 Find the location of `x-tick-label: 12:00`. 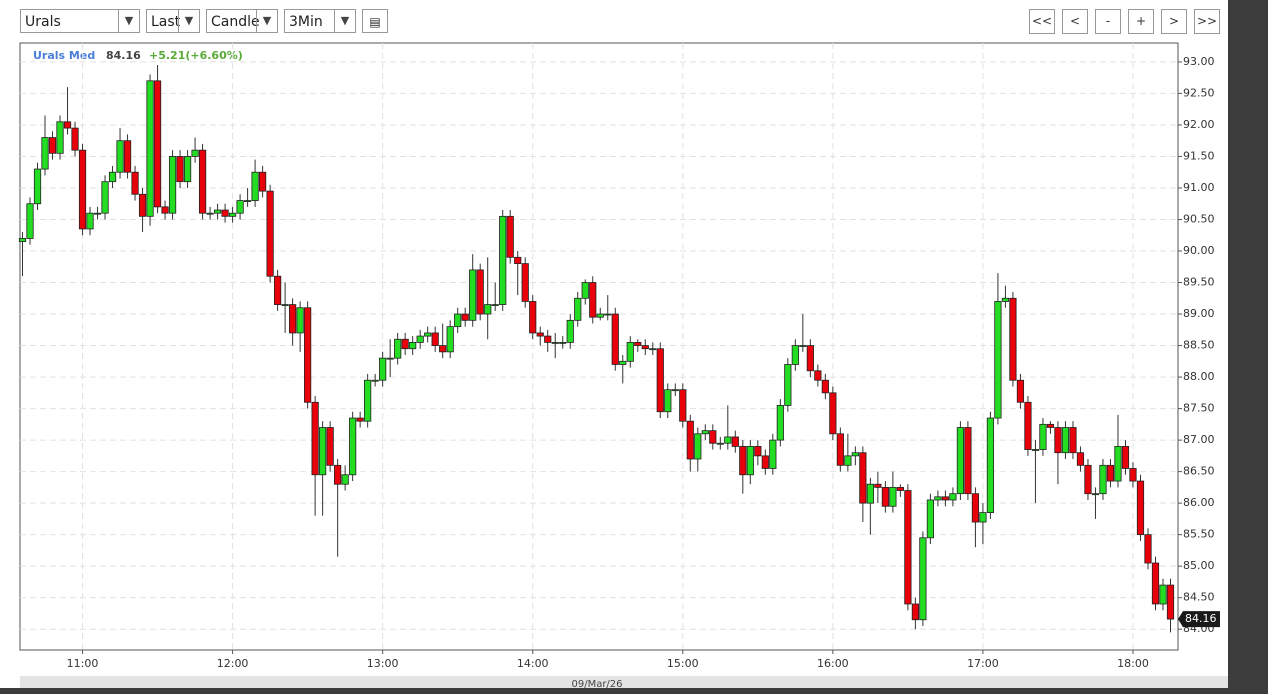

x-tick-label: 12:00 is located at coordinates (233, 663).